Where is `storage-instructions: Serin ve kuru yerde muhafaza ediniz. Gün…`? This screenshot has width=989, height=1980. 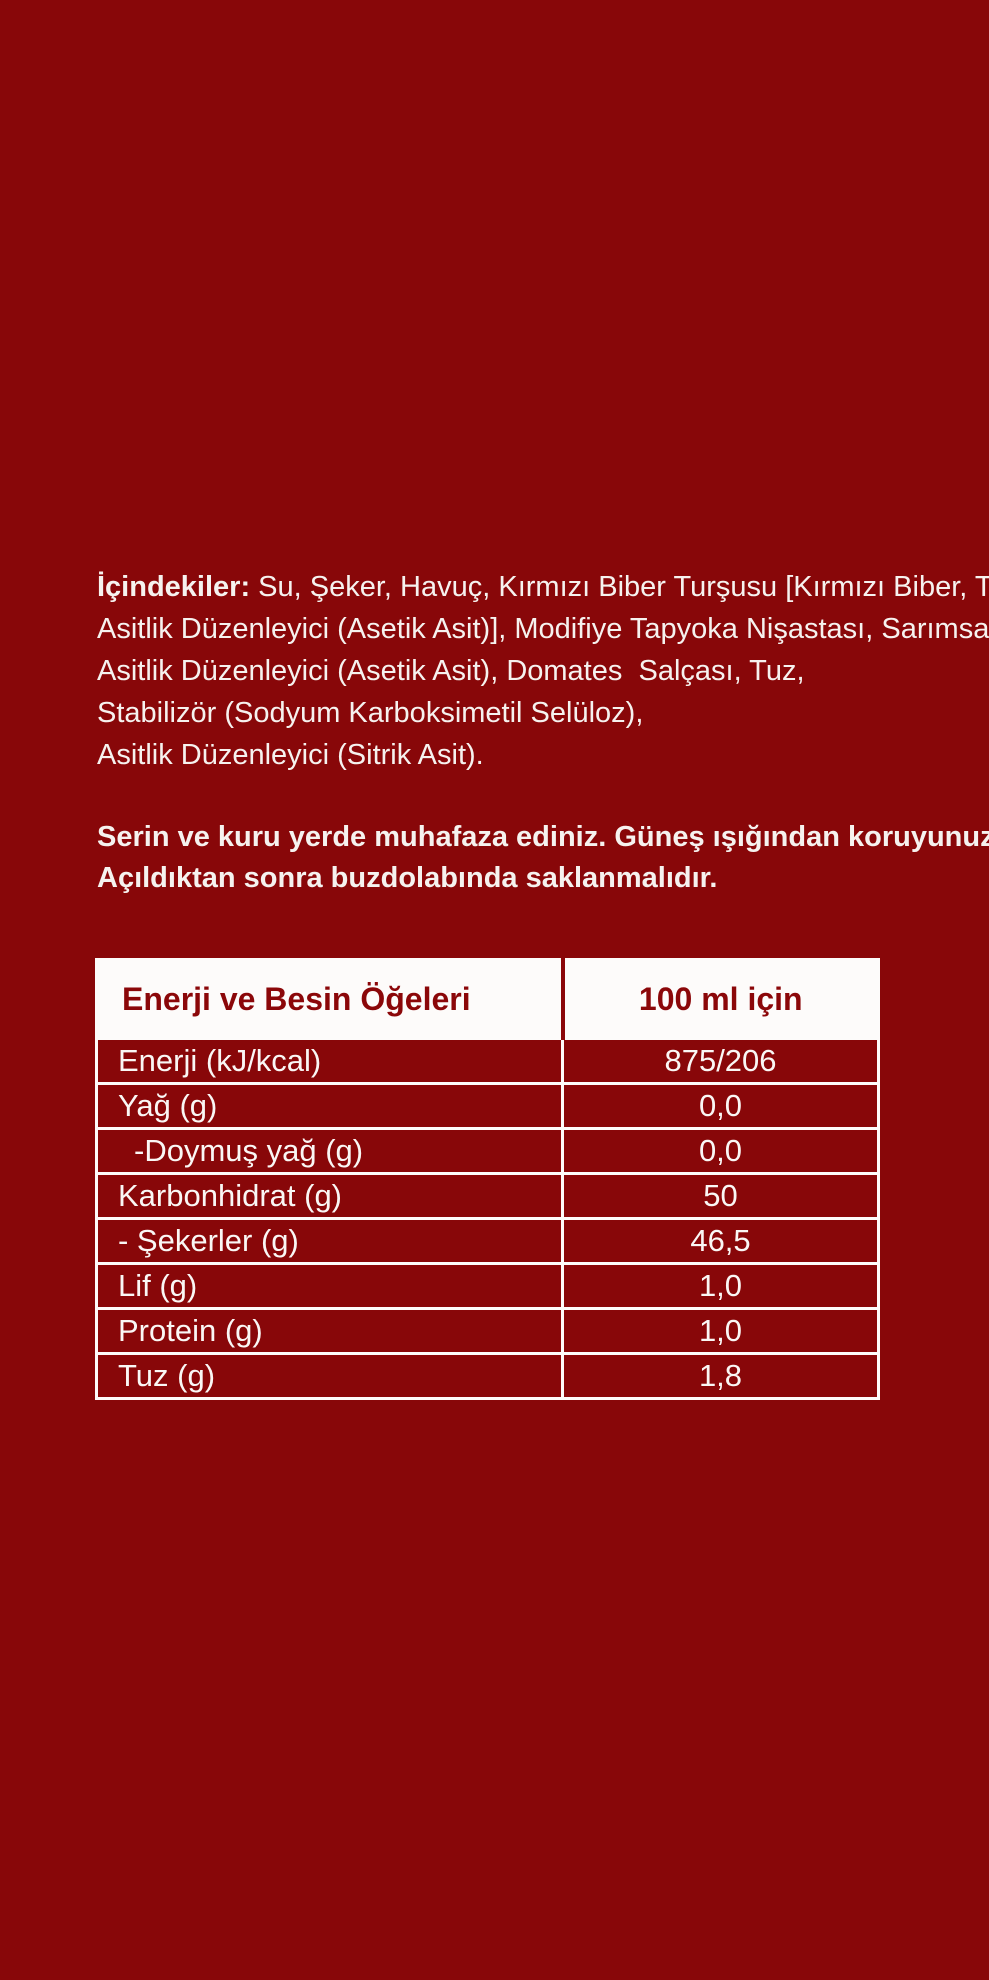
storage-instructions: Serin ve kuru yerde muhafaza ediniz. Gün… is located at coordinates (543, 858).